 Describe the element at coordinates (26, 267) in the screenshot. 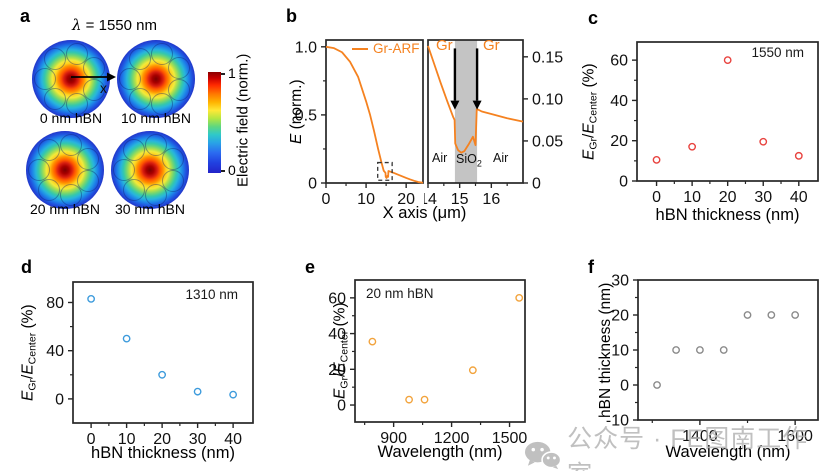

I see `panel-label-d: d` at that location.